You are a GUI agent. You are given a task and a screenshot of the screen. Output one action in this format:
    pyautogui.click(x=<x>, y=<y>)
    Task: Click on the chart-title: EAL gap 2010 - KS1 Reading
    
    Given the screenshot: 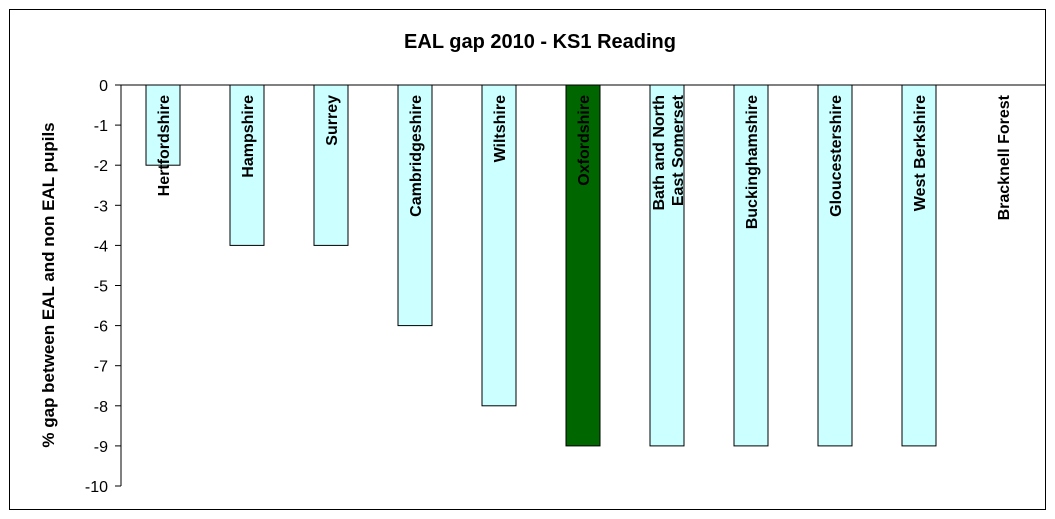 What is the action you would take?
    pyautogui.click(x=540, y=42)
    